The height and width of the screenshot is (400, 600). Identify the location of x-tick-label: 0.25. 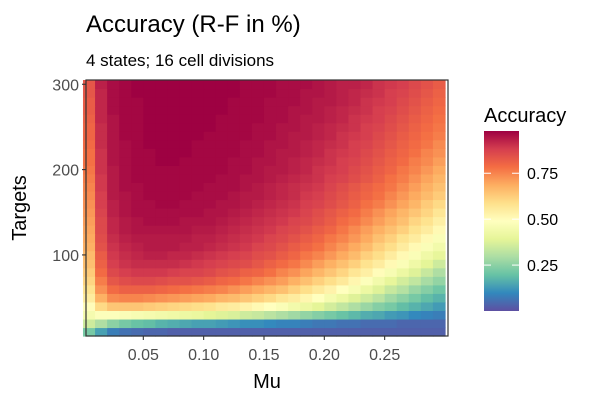
(384, 355).